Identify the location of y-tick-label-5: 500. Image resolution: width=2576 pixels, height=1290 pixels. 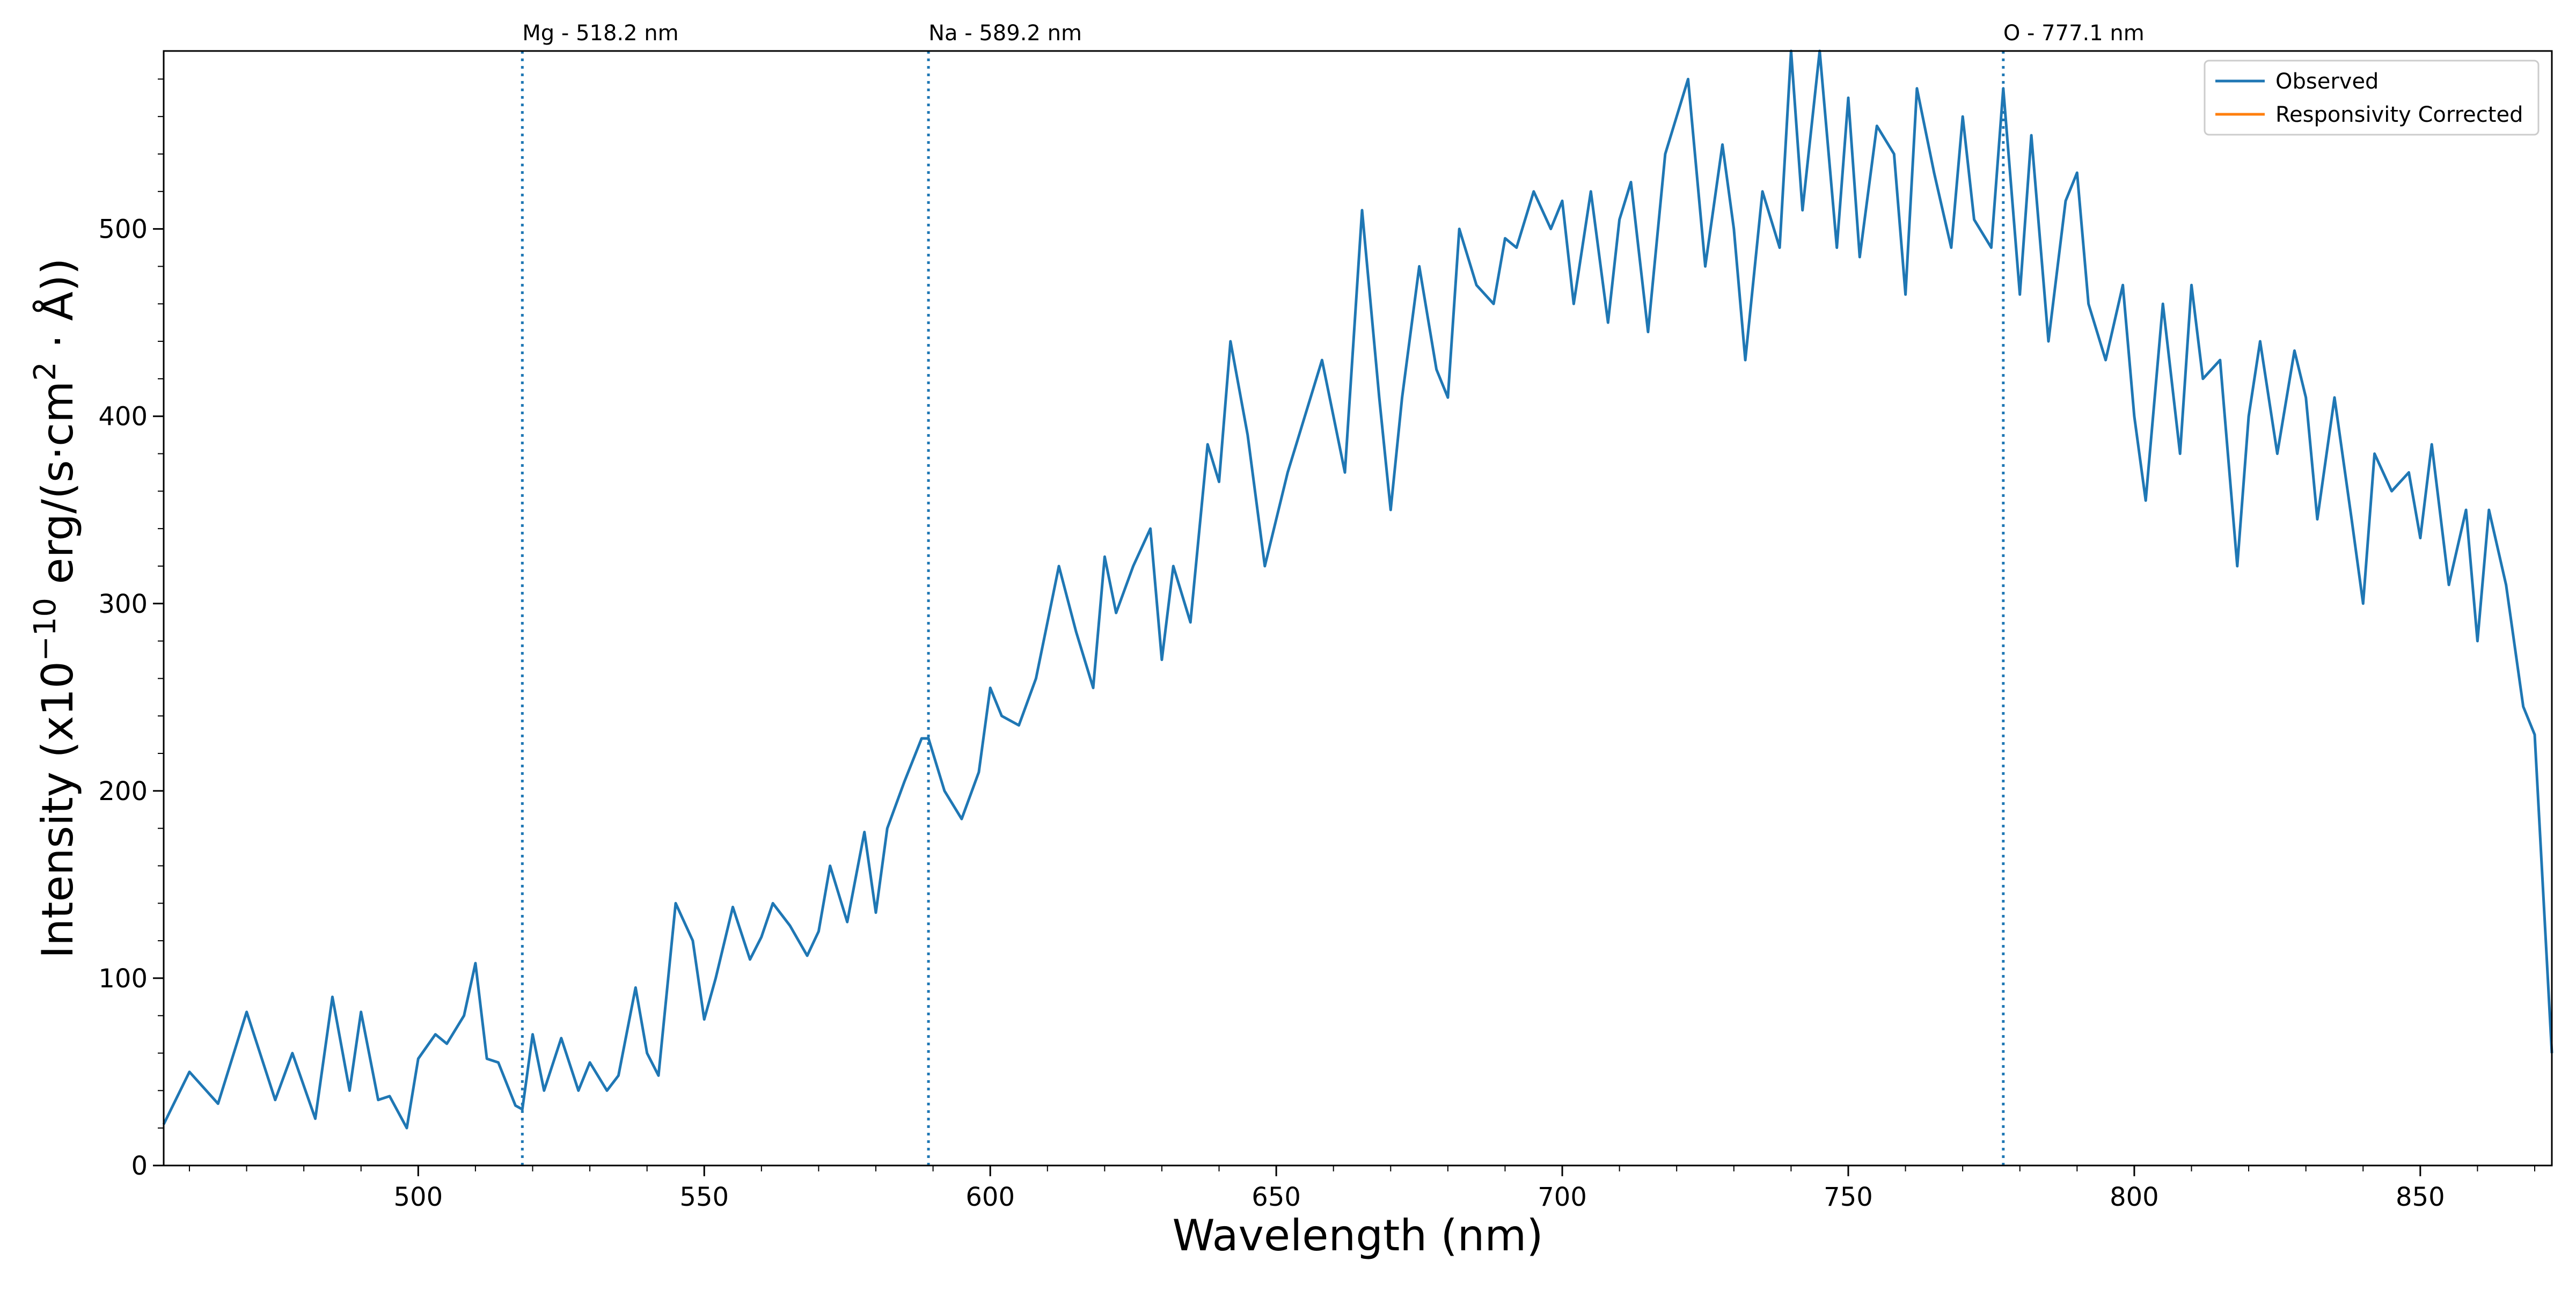
(123, 230).